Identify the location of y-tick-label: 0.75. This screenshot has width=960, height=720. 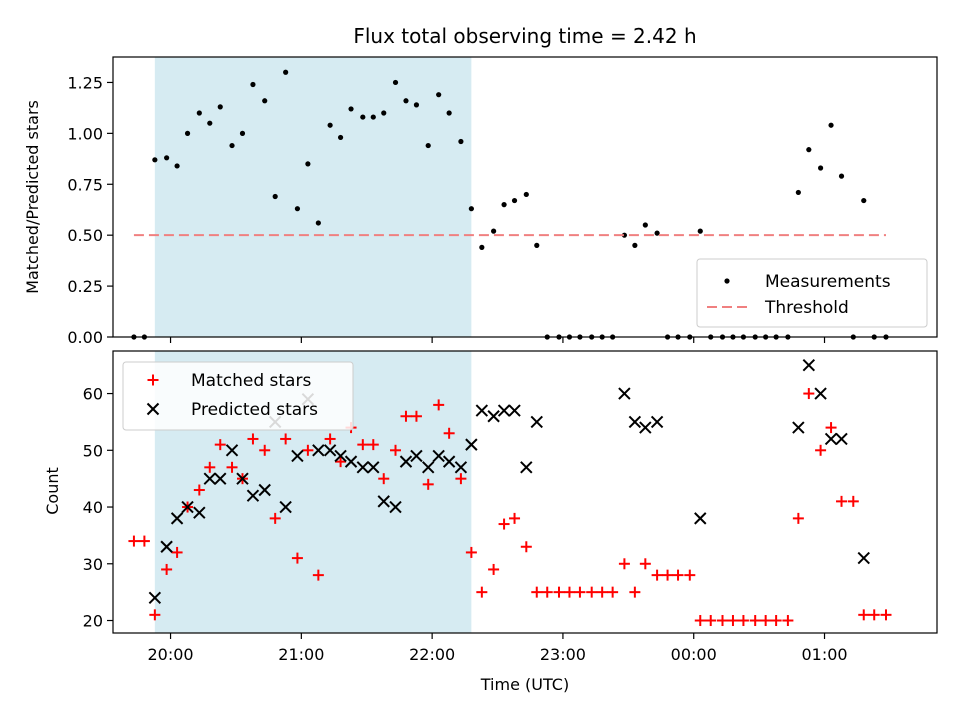
(85, 184).